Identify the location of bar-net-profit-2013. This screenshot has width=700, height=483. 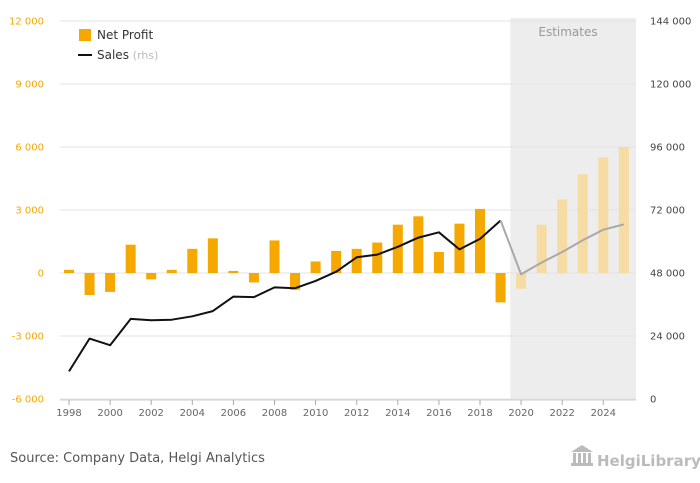
(377, 257).